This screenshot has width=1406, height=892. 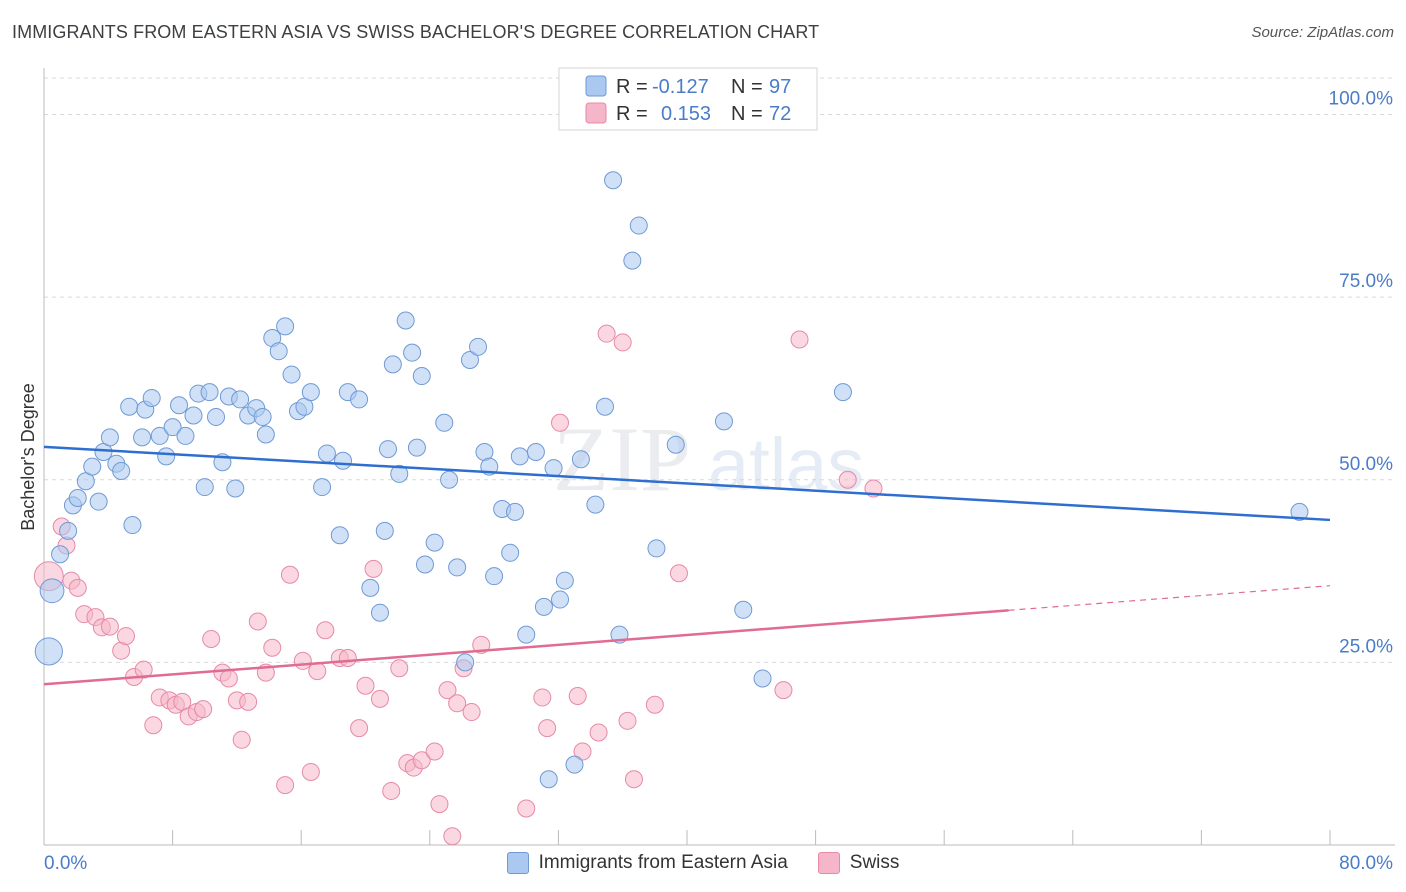 I want to click on y-tick-label: 75.0%, so click(x=1366, y=281).